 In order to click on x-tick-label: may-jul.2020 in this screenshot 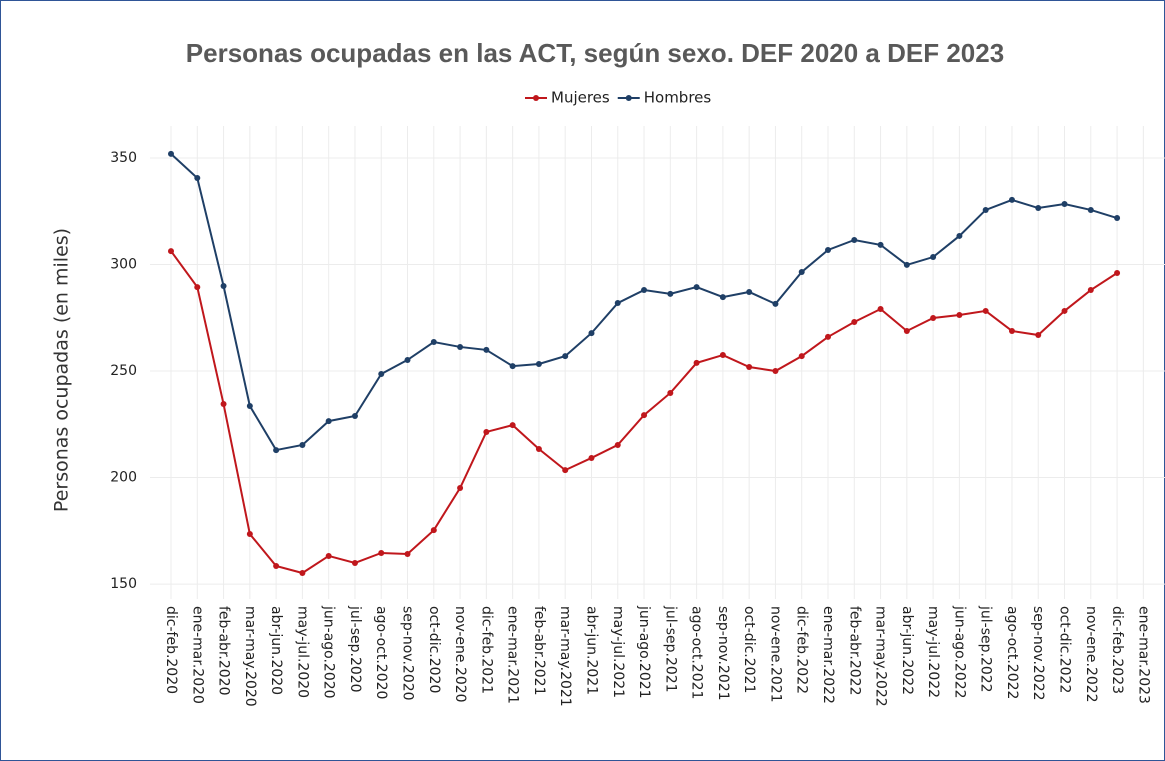, I will do `click(302, 652)`.